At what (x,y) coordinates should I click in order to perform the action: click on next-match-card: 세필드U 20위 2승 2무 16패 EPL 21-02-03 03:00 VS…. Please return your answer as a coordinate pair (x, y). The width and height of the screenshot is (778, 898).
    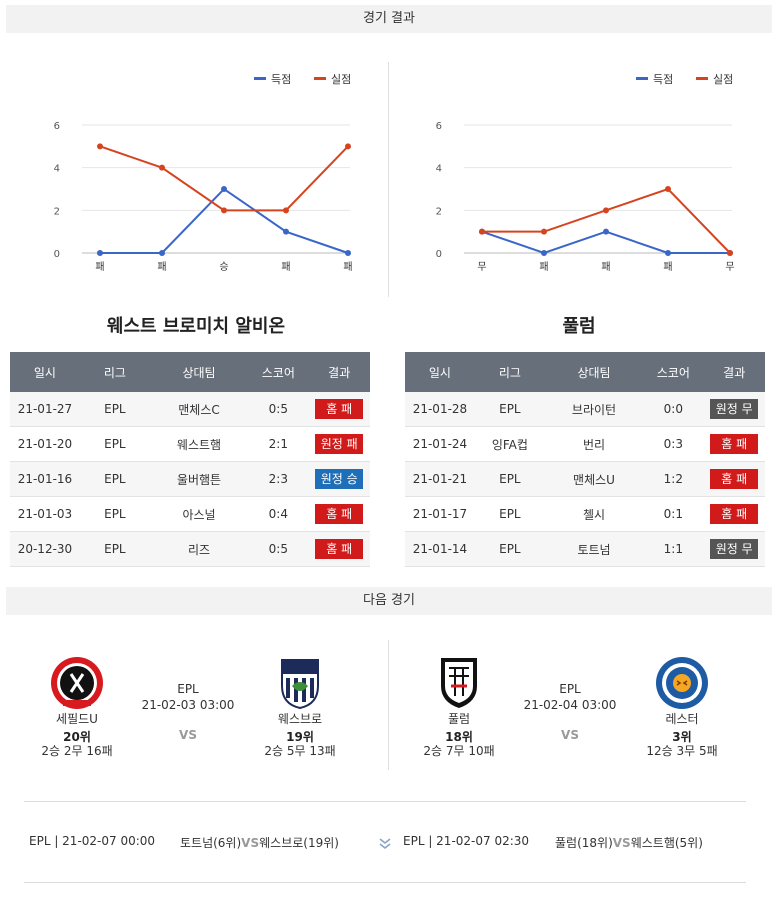
    Looking at the image, I should click on (202, 705).